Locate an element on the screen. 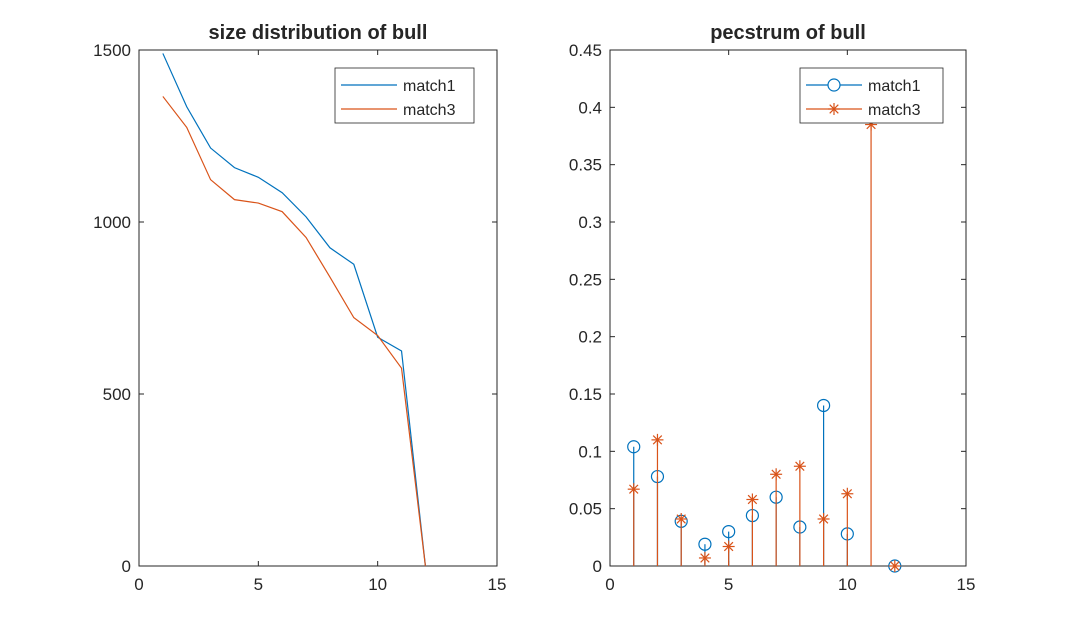  legend-marker-asterisk is located at coordinates (834, 109).